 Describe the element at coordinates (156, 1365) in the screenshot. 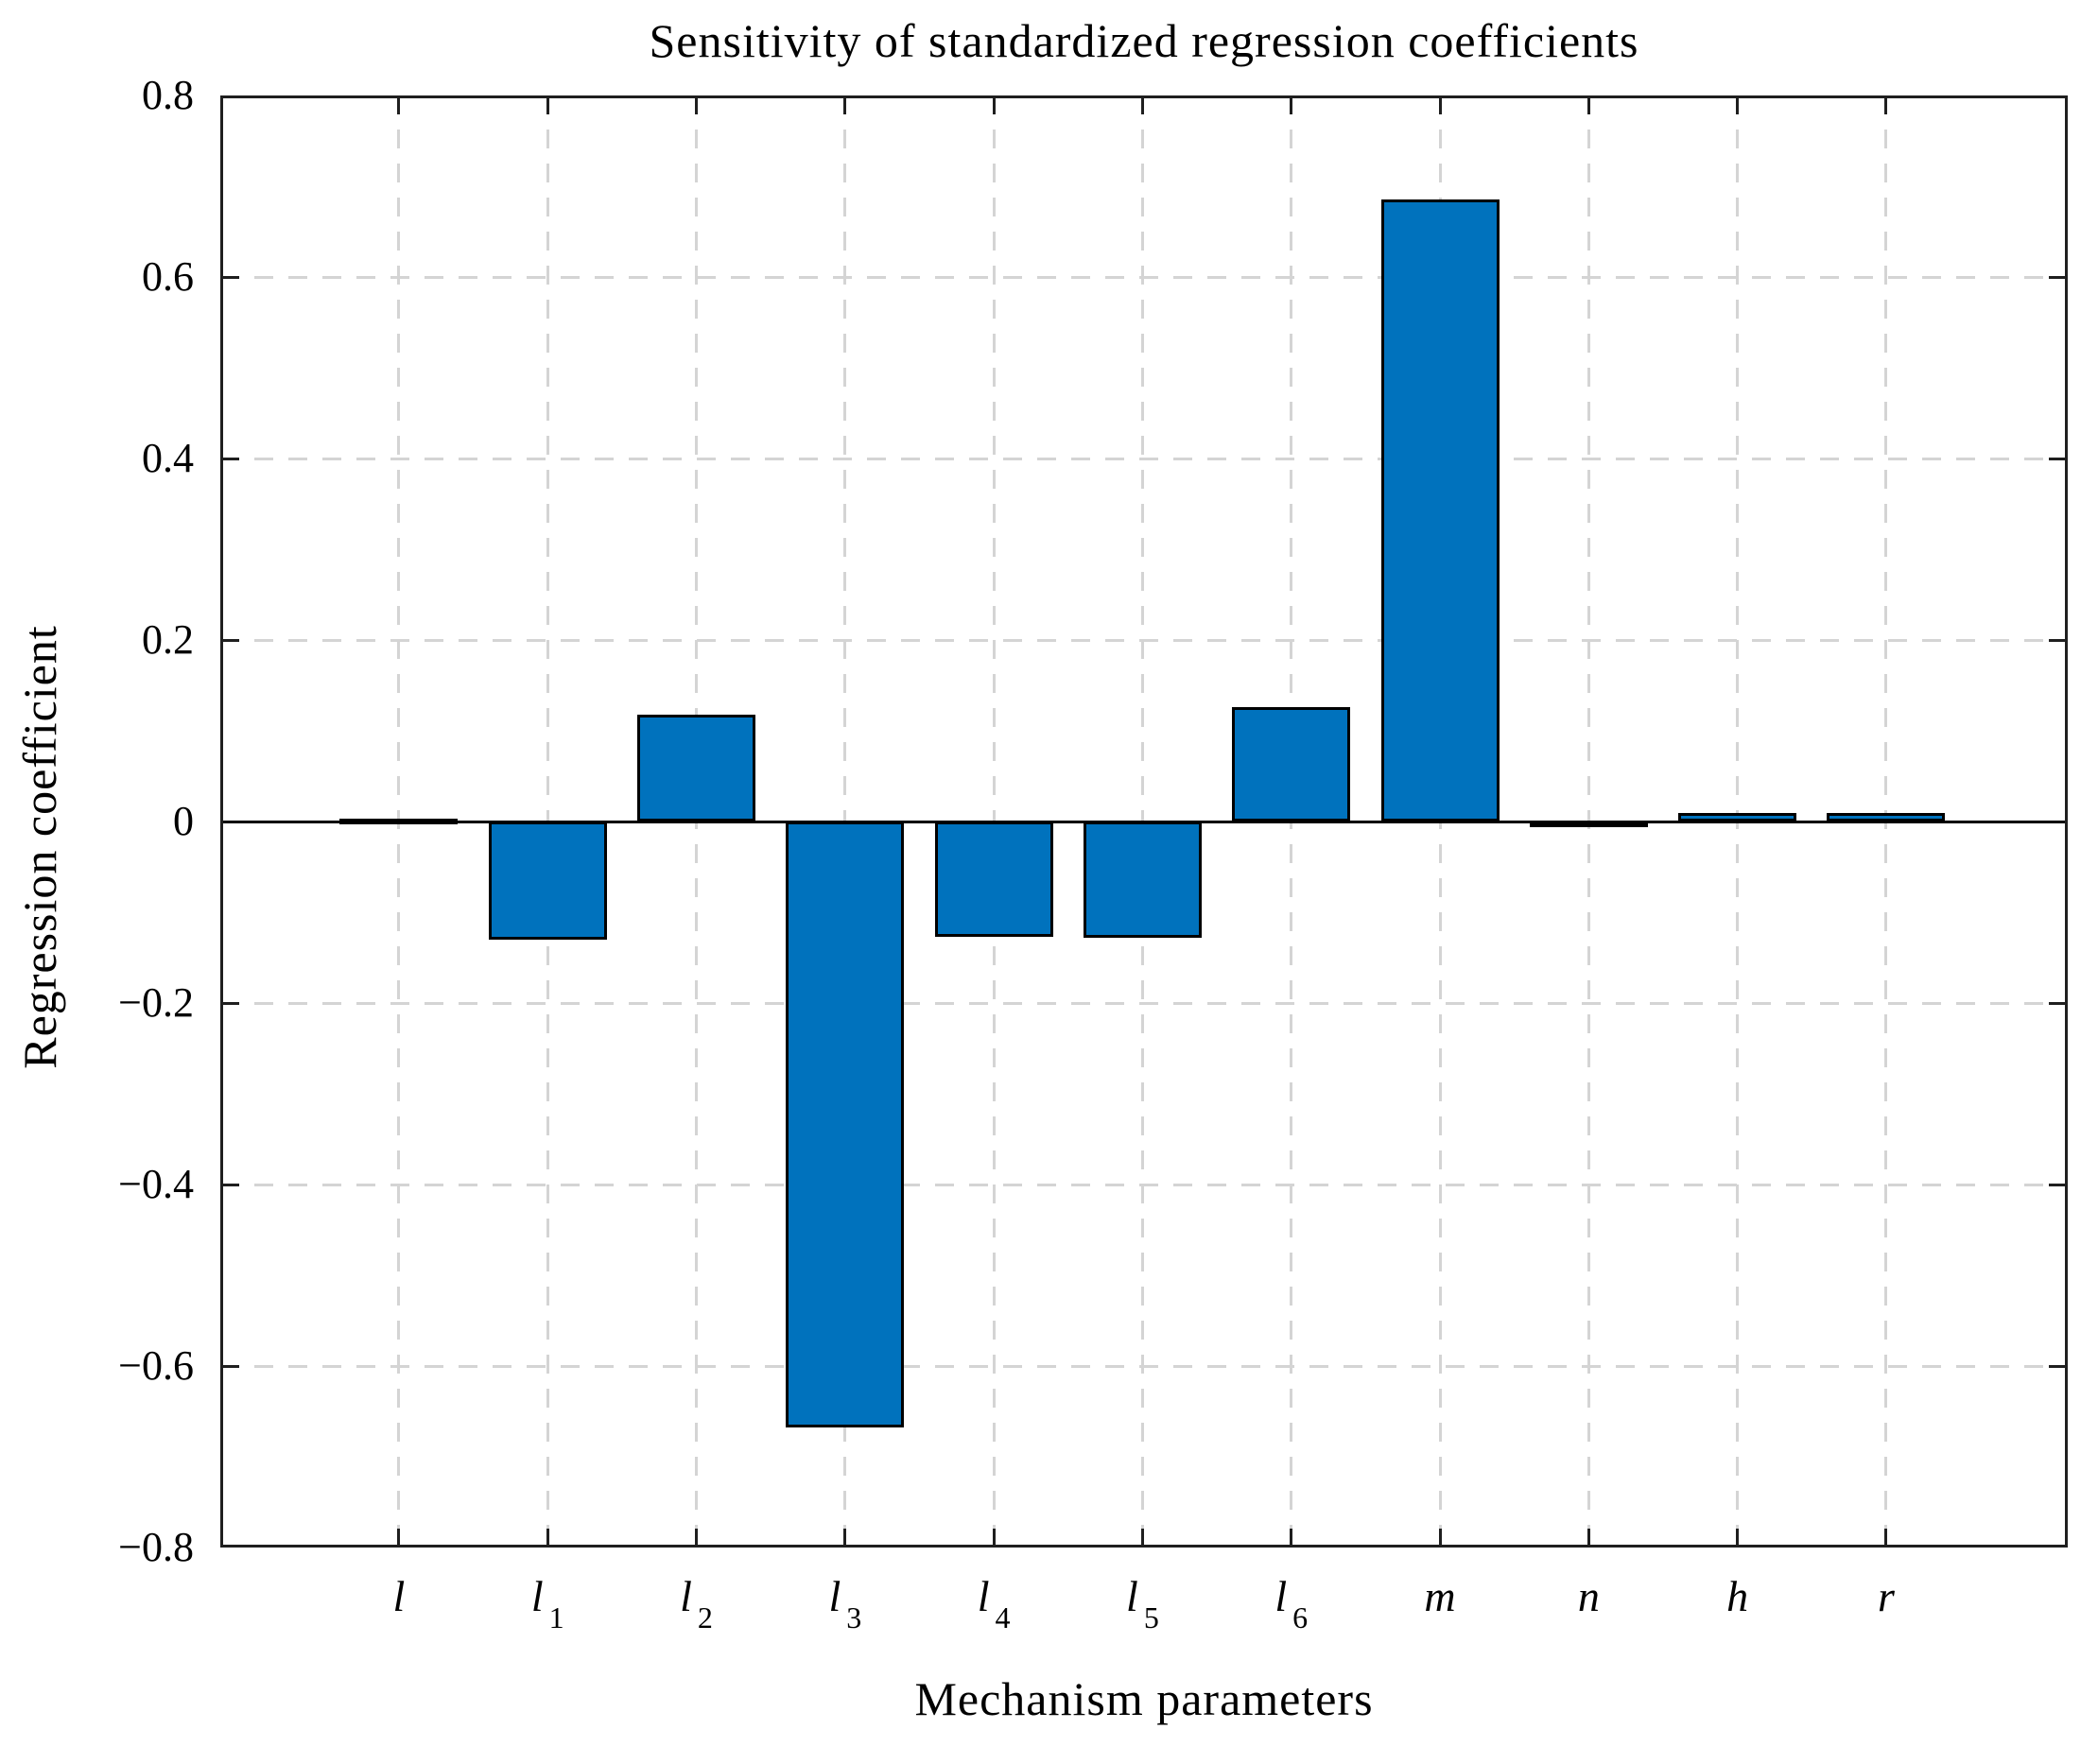

I see `y-tick-label: −0.6` at that location.